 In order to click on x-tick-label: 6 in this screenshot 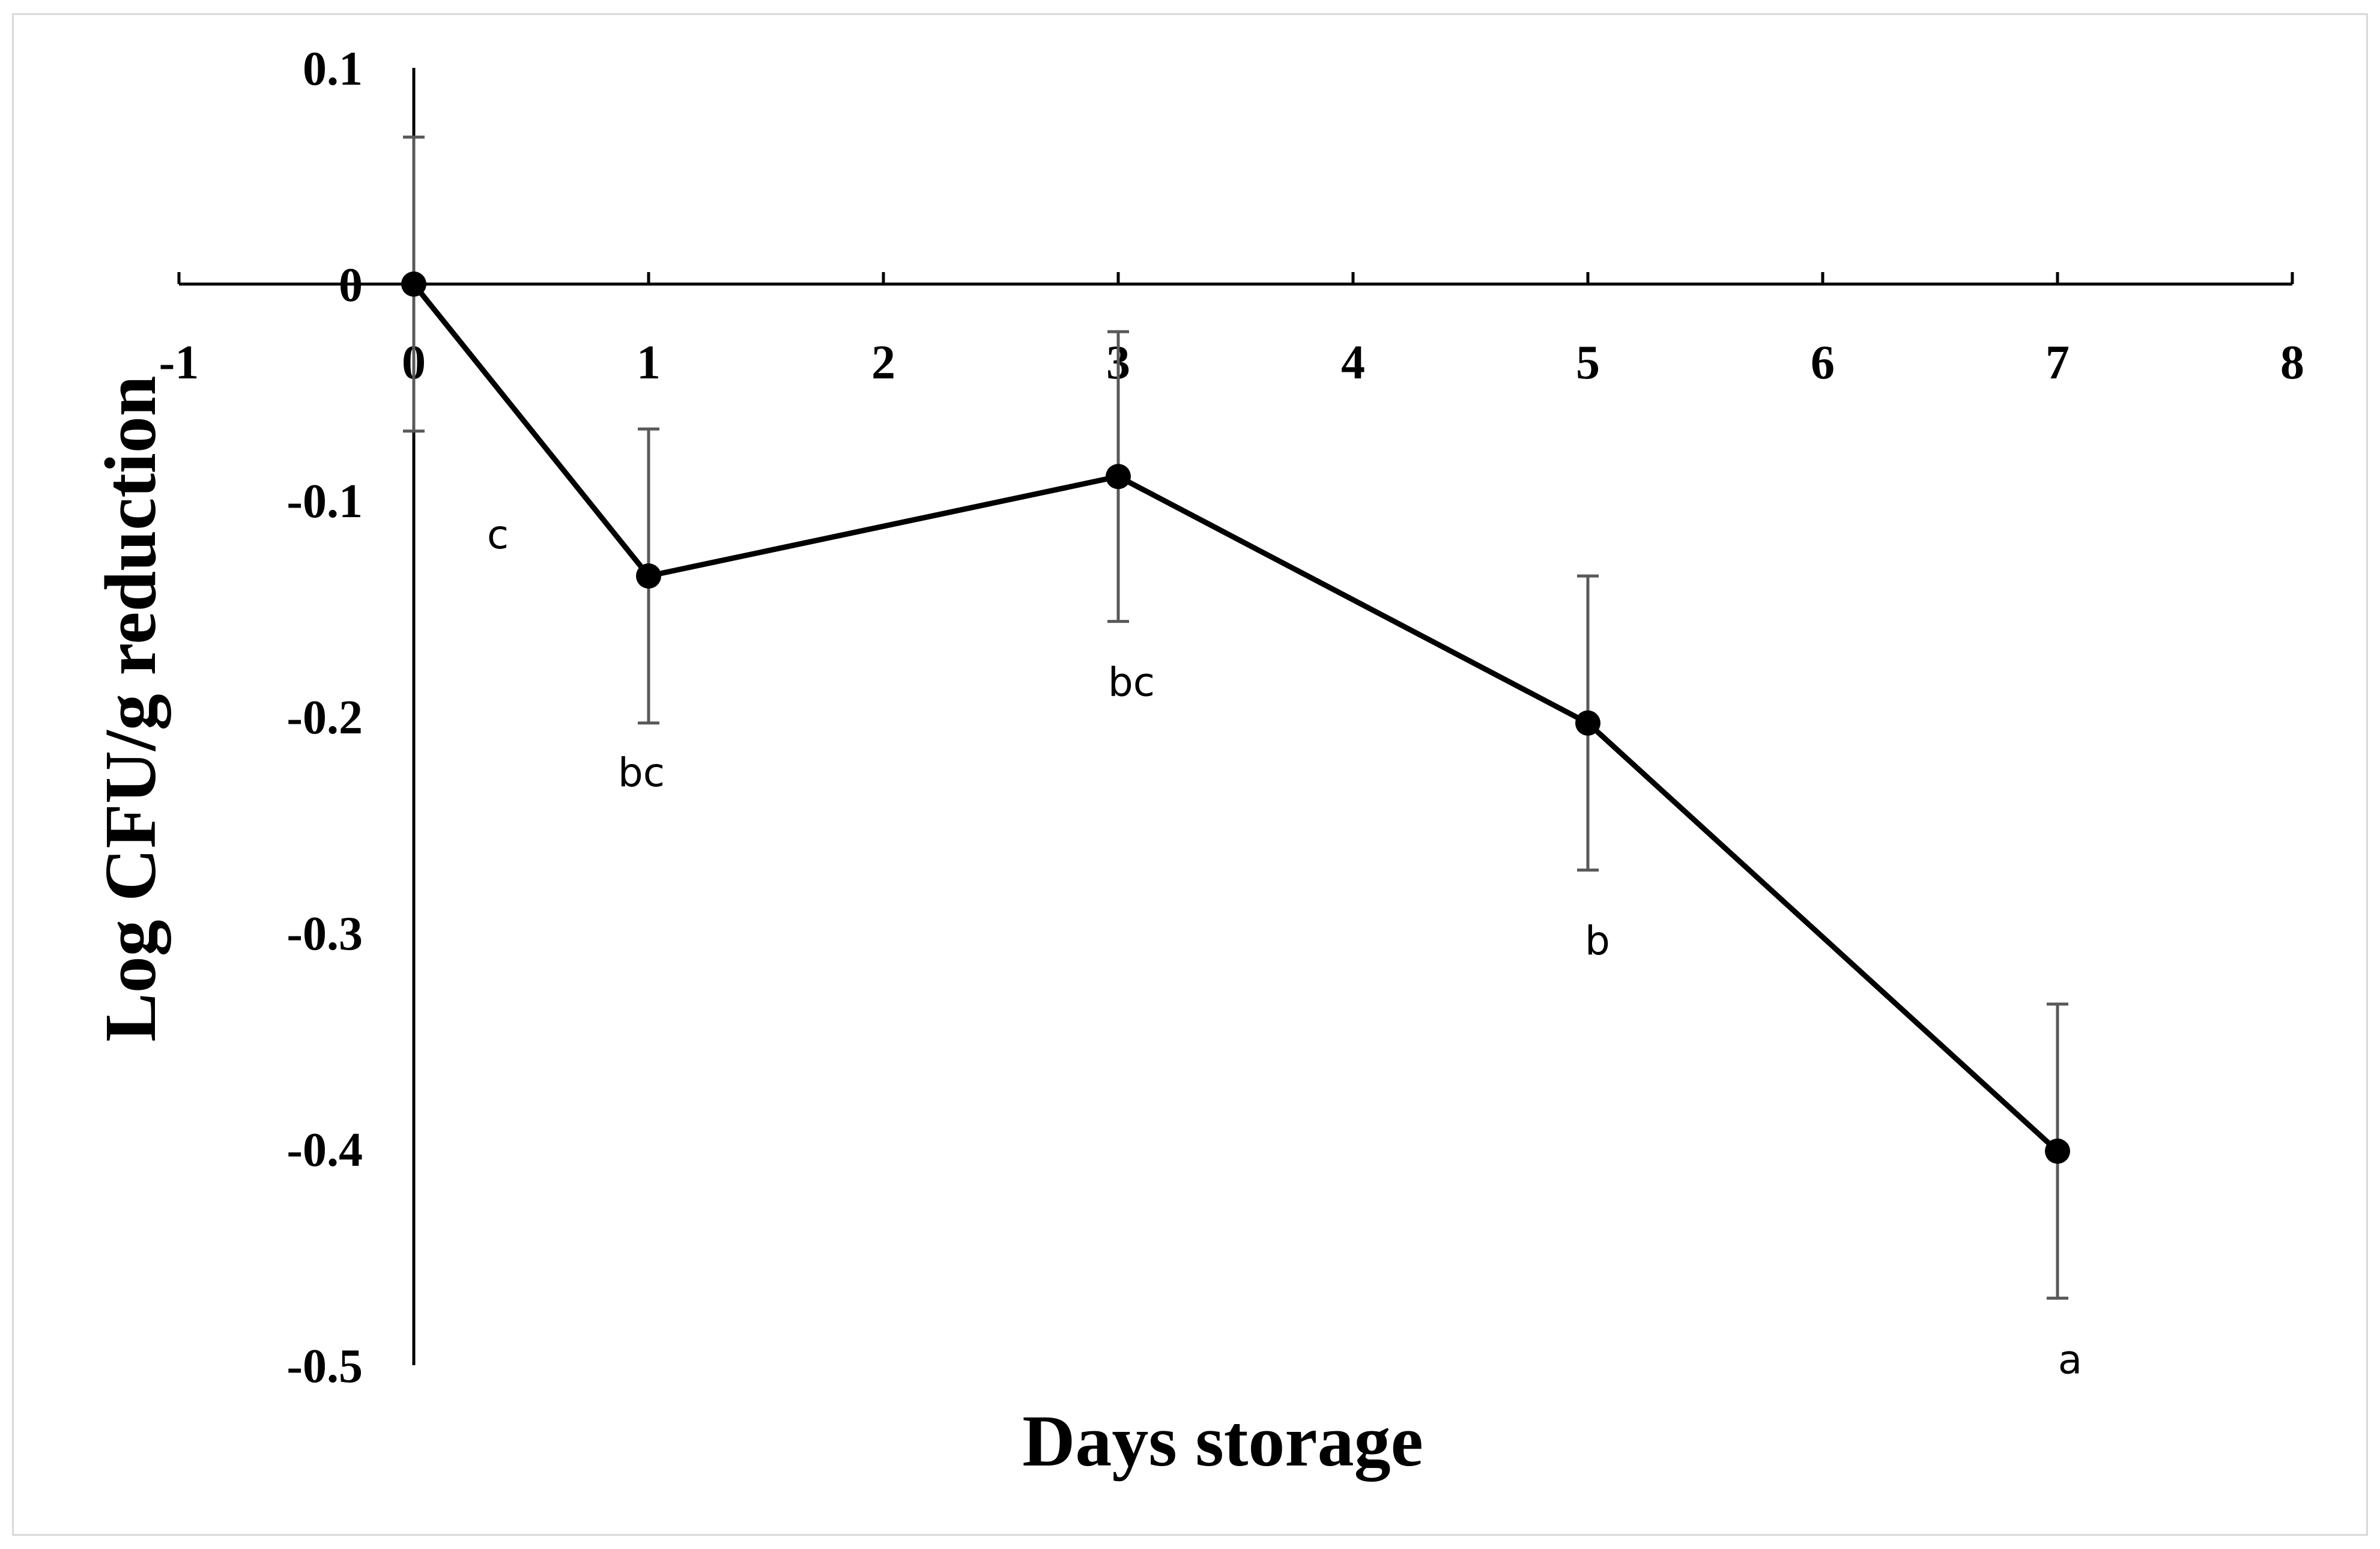, I will do `click(1823, 362)`.